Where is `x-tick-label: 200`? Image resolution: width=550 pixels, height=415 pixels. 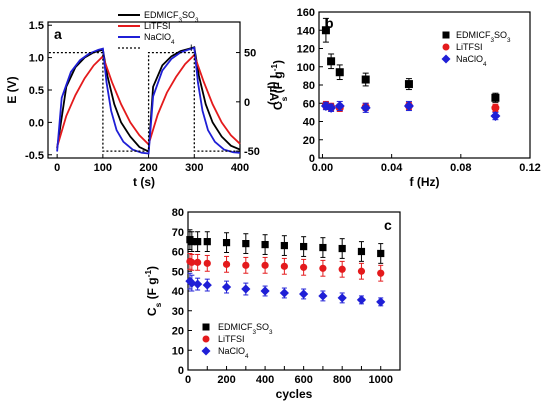
x-tick-label: 200 is located at coordinates (226, 380).